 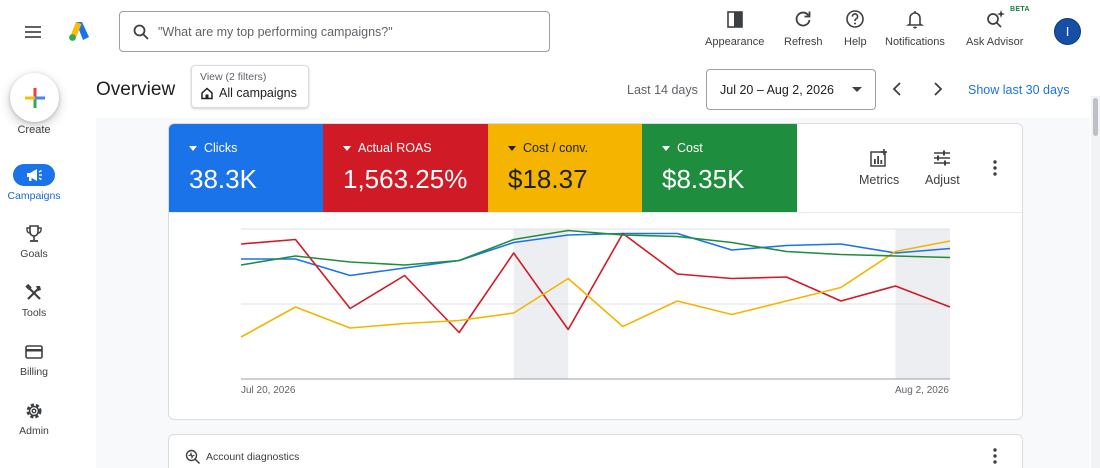 What do you see at coordinates (33, 32) in the screenshot?
I see `hamburger-menu-icon` at bounding box center [33, 32].